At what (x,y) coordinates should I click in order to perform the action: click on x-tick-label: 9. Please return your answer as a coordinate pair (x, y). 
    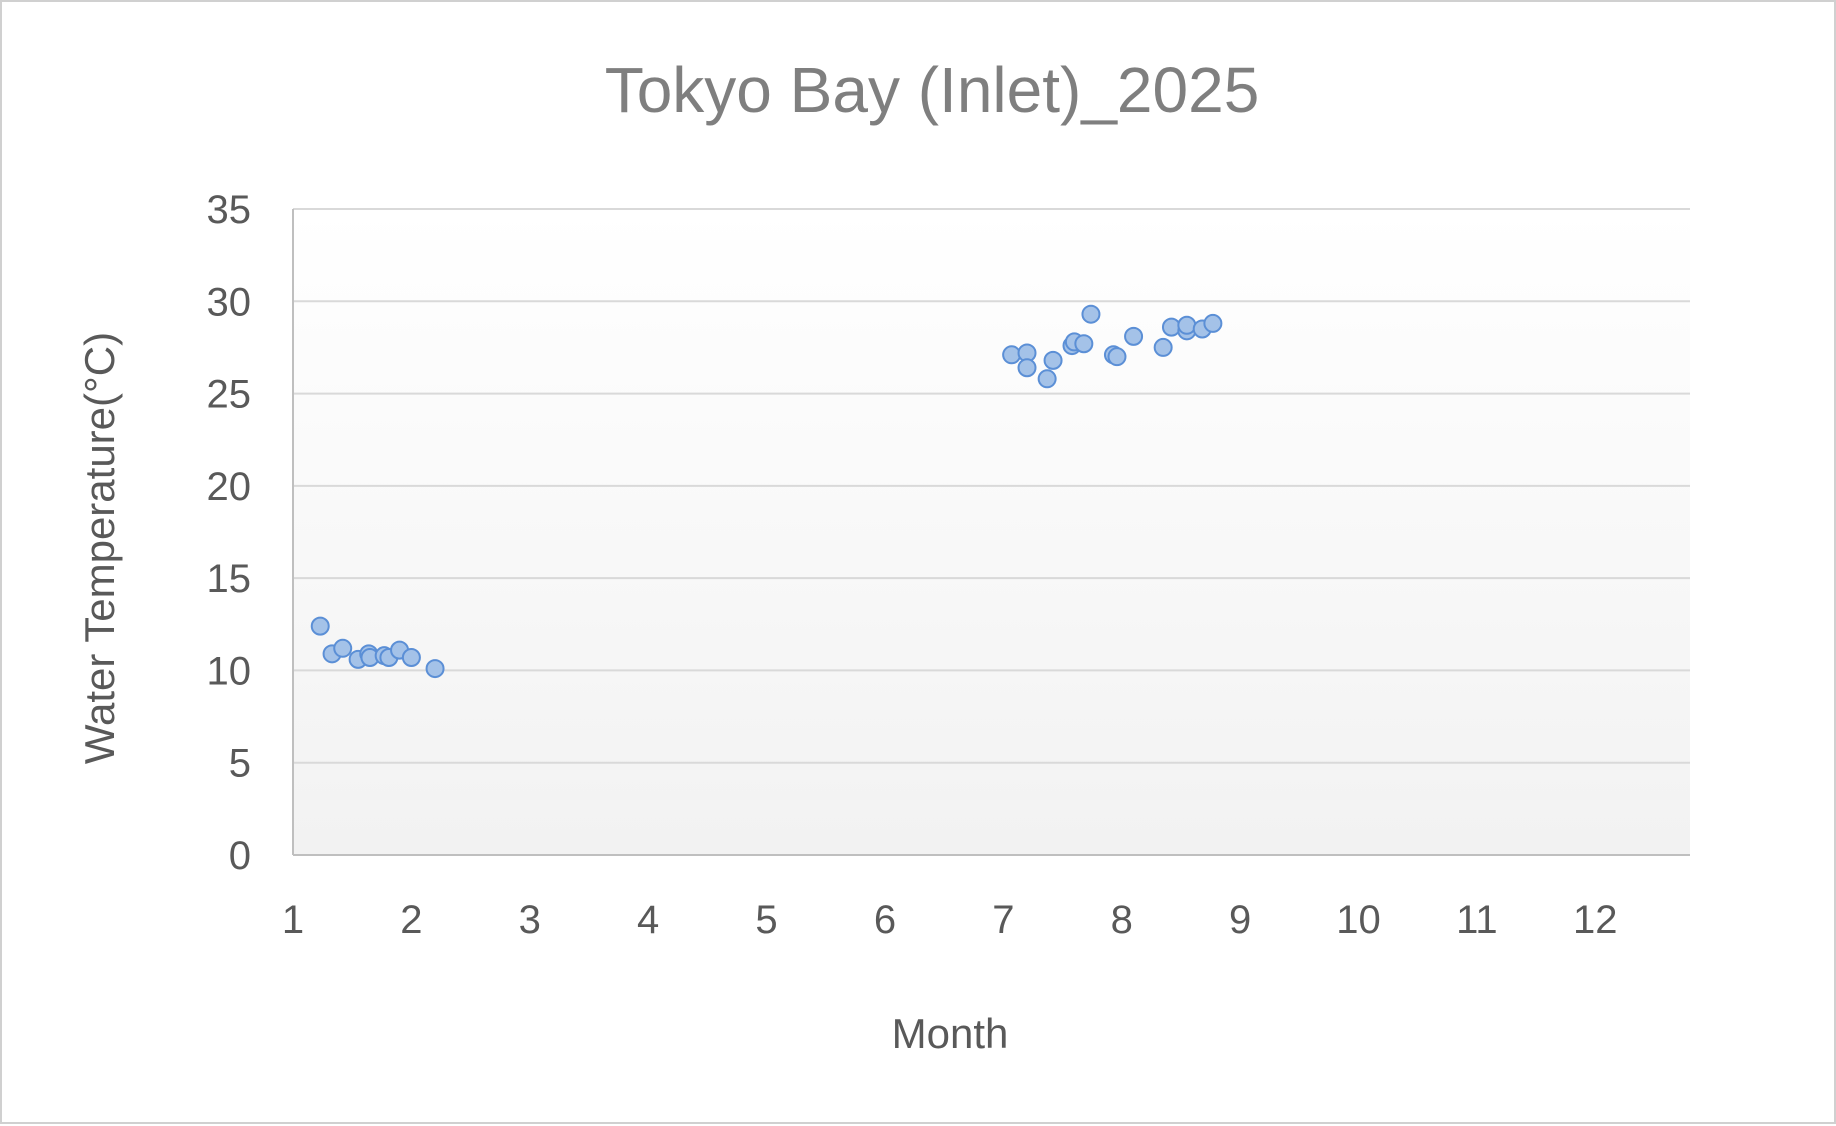
    Looking at the image, I should click on (1240, 920).